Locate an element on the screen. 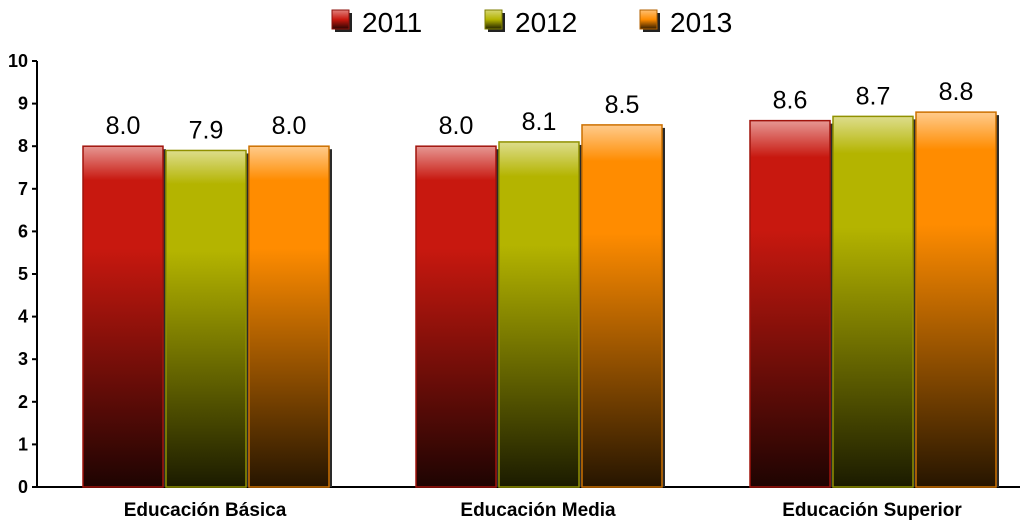 This screenshot has width=1035, height=529. y-tick-label: 4 is located at coordinates (23, 317).